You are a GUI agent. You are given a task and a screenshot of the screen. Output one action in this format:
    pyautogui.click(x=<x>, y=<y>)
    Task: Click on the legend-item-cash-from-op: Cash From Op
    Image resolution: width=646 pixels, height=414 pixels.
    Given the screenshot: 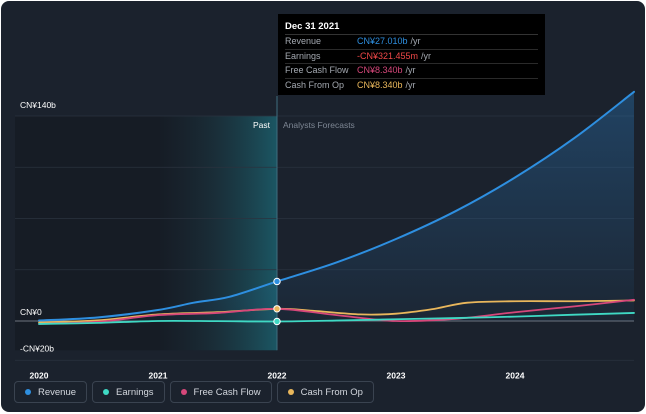 What is the action you would take?
    pyautogui.click(x=325, y=392)
    